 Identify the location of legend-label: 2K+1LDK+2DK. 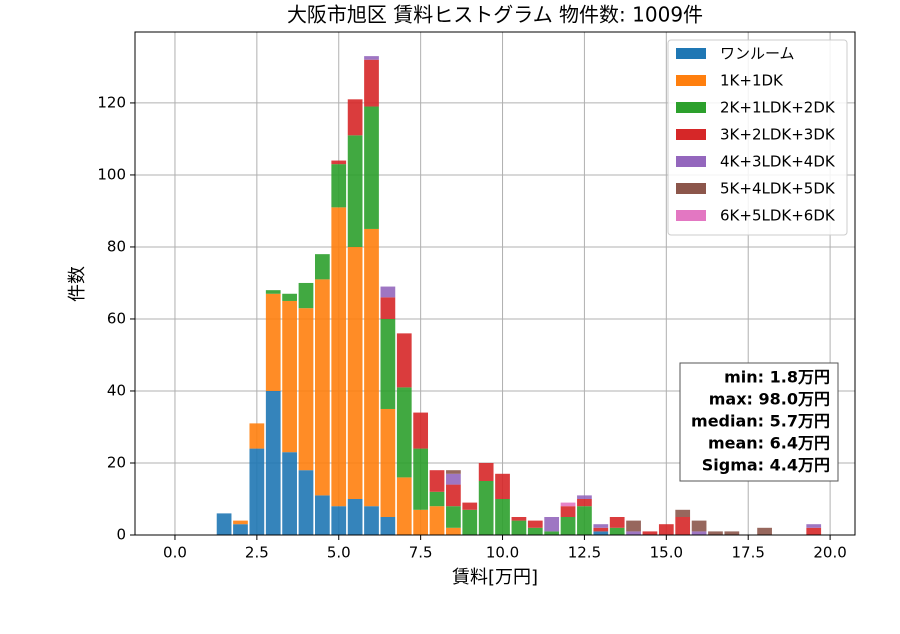
(778, 108).